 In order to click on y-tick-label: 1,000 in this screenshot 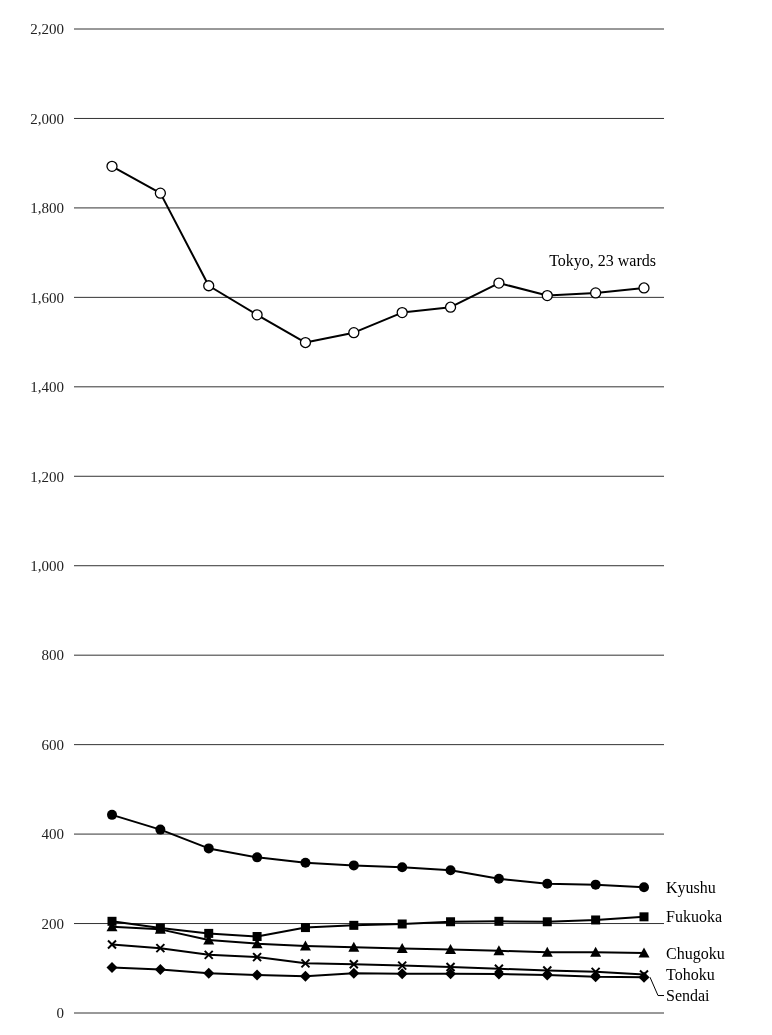, I will do `click(47, 565)`.